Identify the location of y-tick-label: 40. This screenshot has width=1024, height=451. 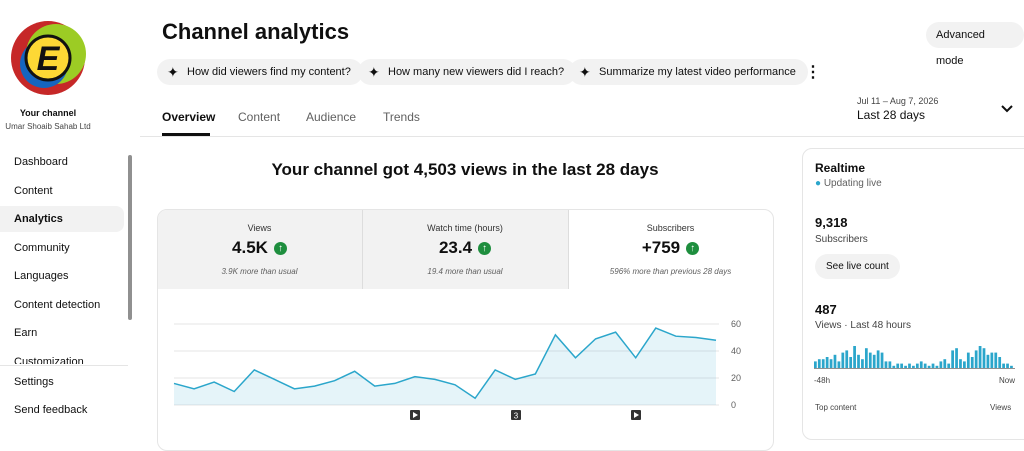
(736, 351).